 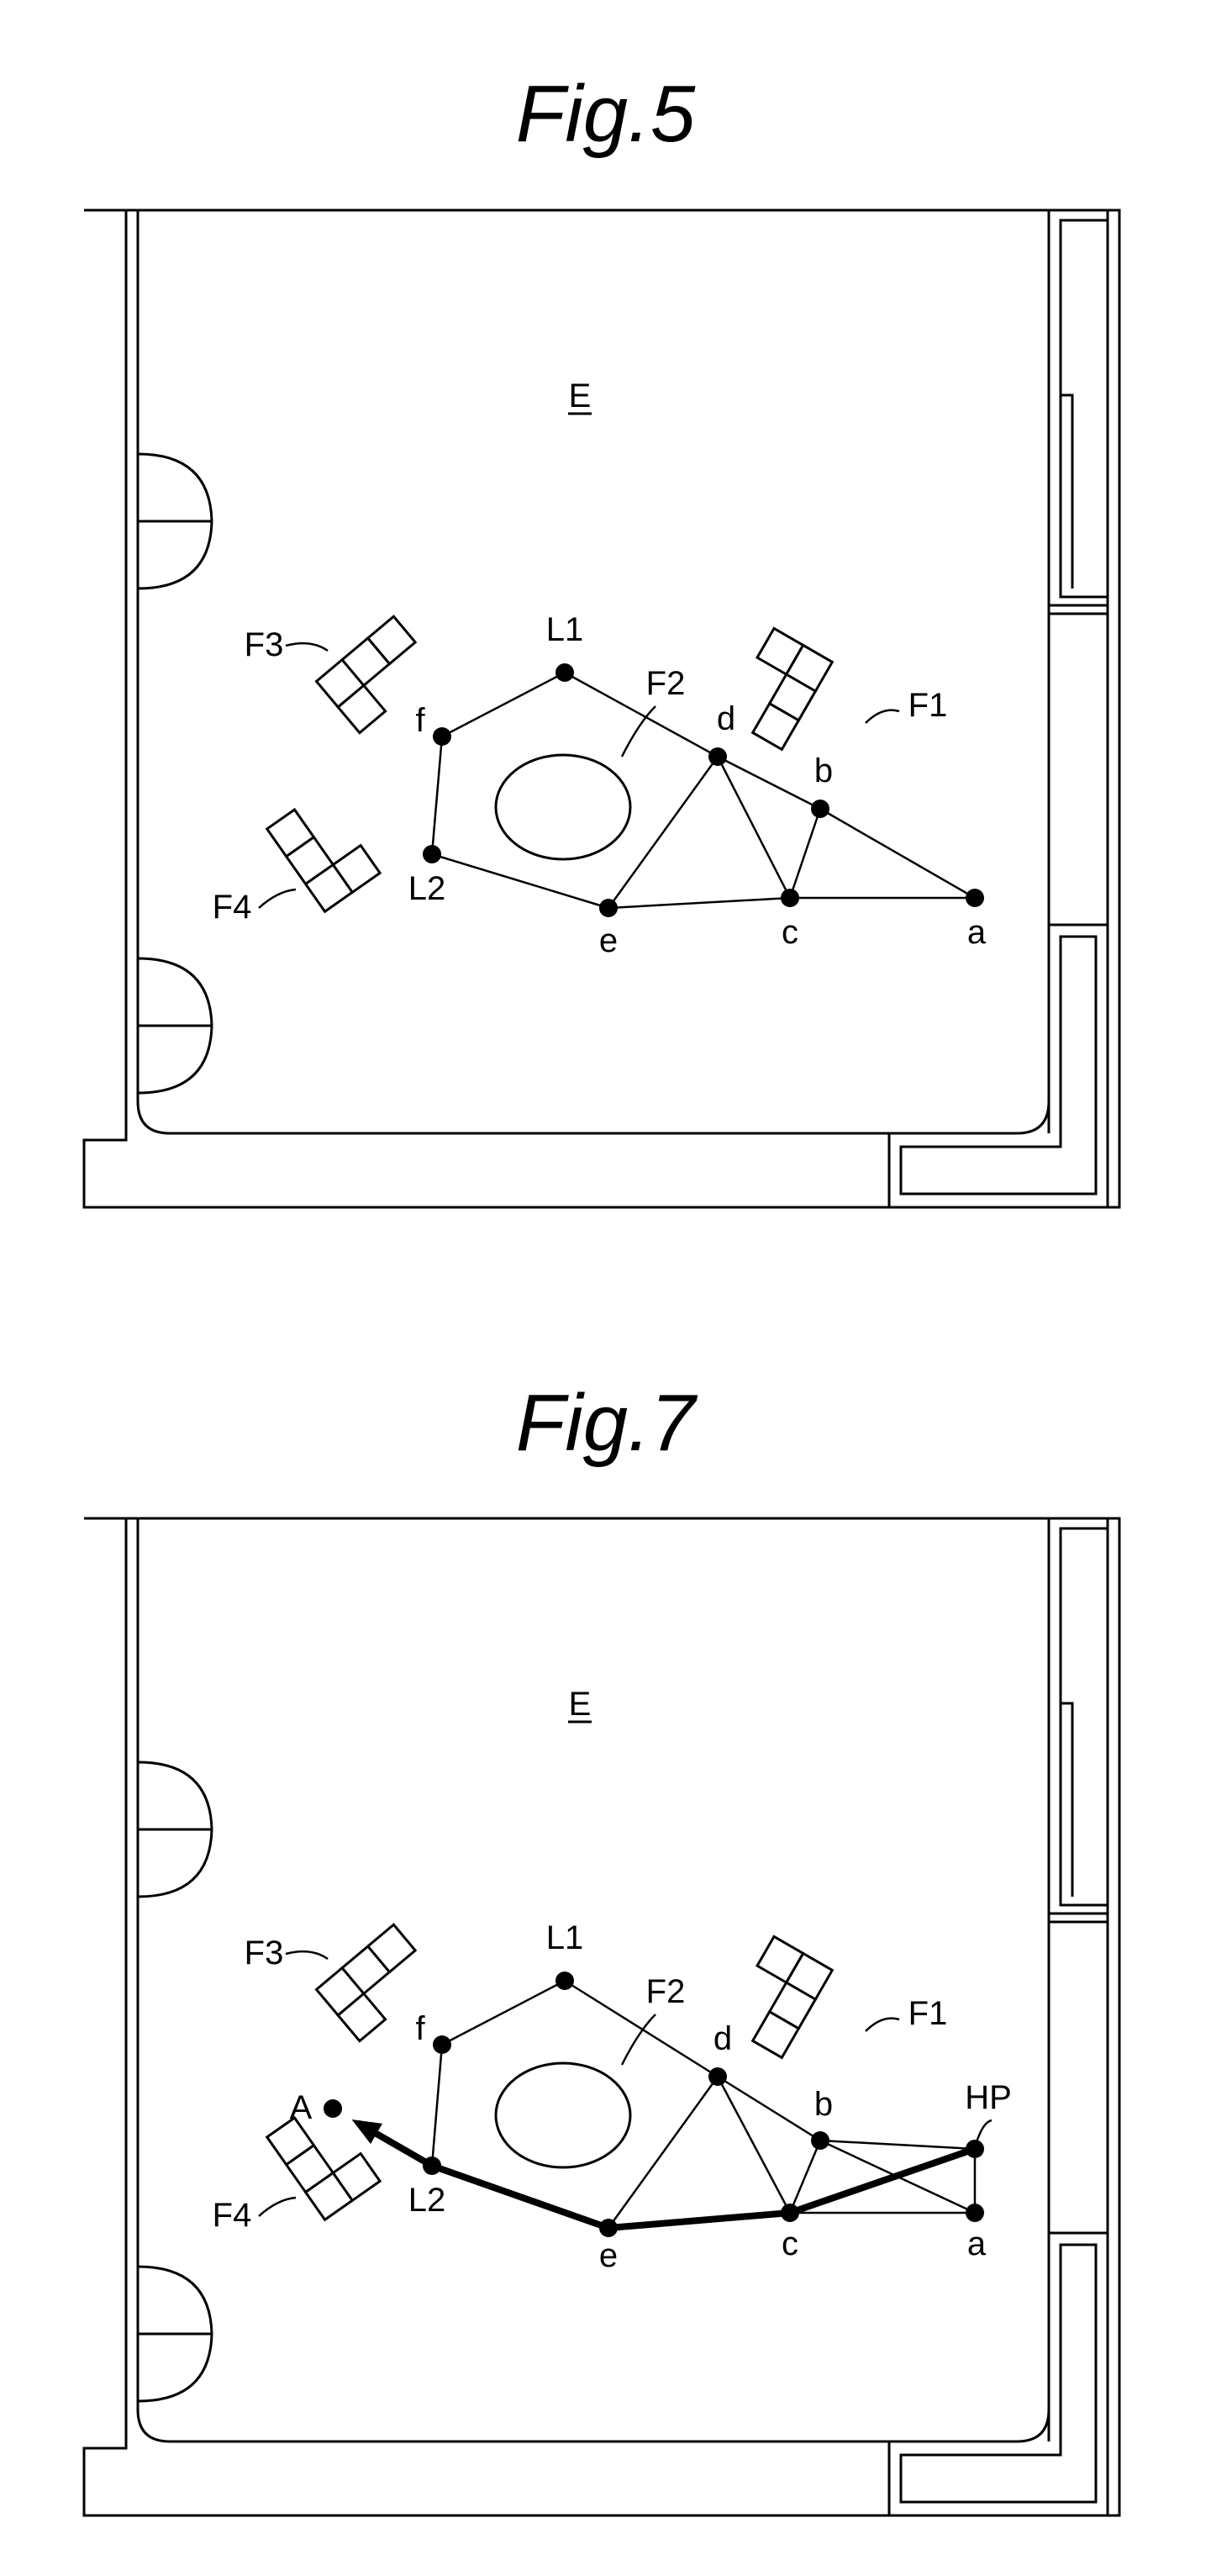 I want to click on node-a, so click(x=975, y=898).